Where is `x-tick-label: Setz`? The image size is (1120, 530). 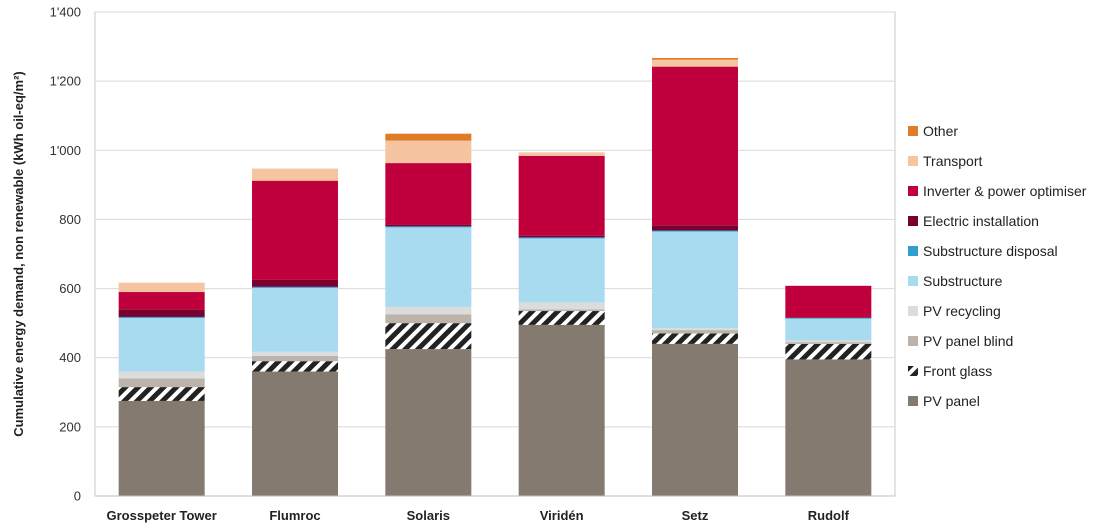 x-tick-label: Setz is located at coordinates (695, 515).